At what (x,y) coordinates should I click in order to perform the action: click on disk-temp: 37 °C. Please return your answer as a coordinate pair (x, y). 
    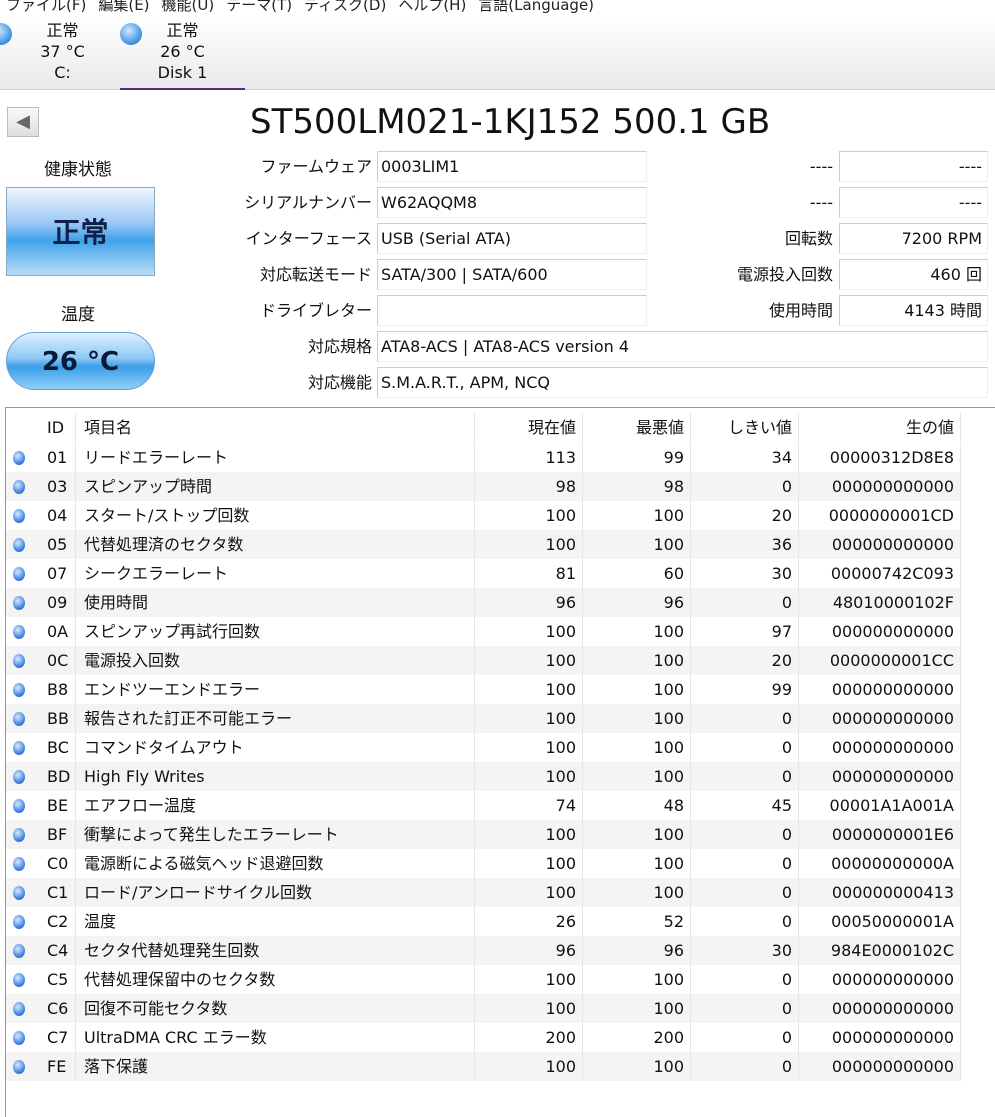
    Looking at the image, I should click on (62, 51).